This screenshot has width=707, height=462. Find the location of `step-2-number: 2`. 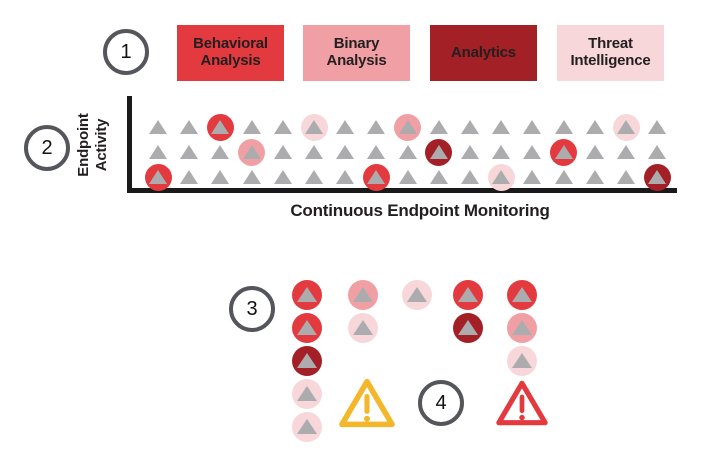

step-2-number: 2 is located at coordinates (47, 147).